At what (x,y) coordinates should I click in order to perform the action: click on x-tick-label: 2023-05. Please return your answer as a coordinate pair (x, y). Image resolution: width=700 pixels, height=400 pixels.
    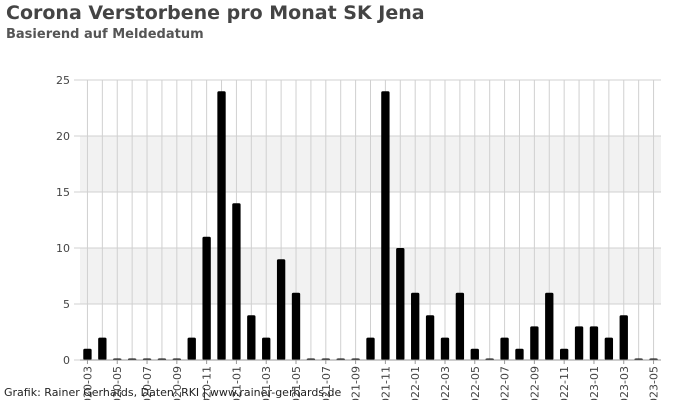
    Looking at the image, I should click on (654, 383).